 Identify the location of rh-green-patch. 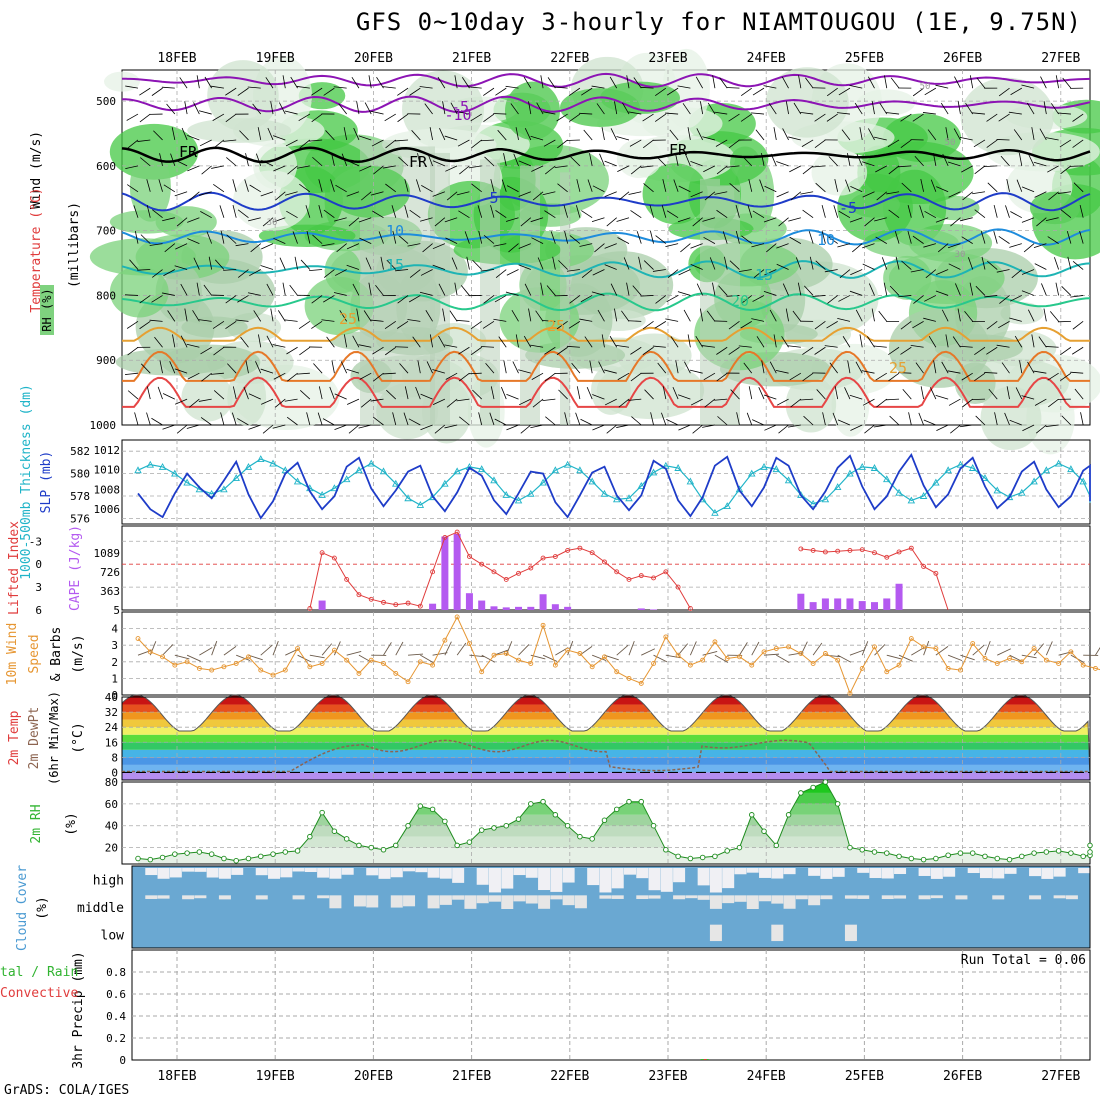
(532, 110).